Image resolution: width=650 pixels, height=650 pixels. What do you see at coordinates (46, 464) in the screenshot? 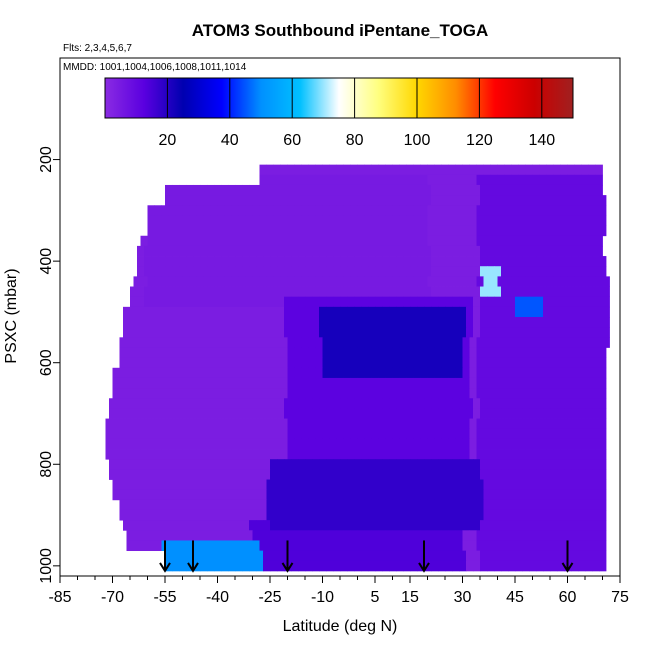
I see `y-tick-label: 800` at bounding box center [46, 464].